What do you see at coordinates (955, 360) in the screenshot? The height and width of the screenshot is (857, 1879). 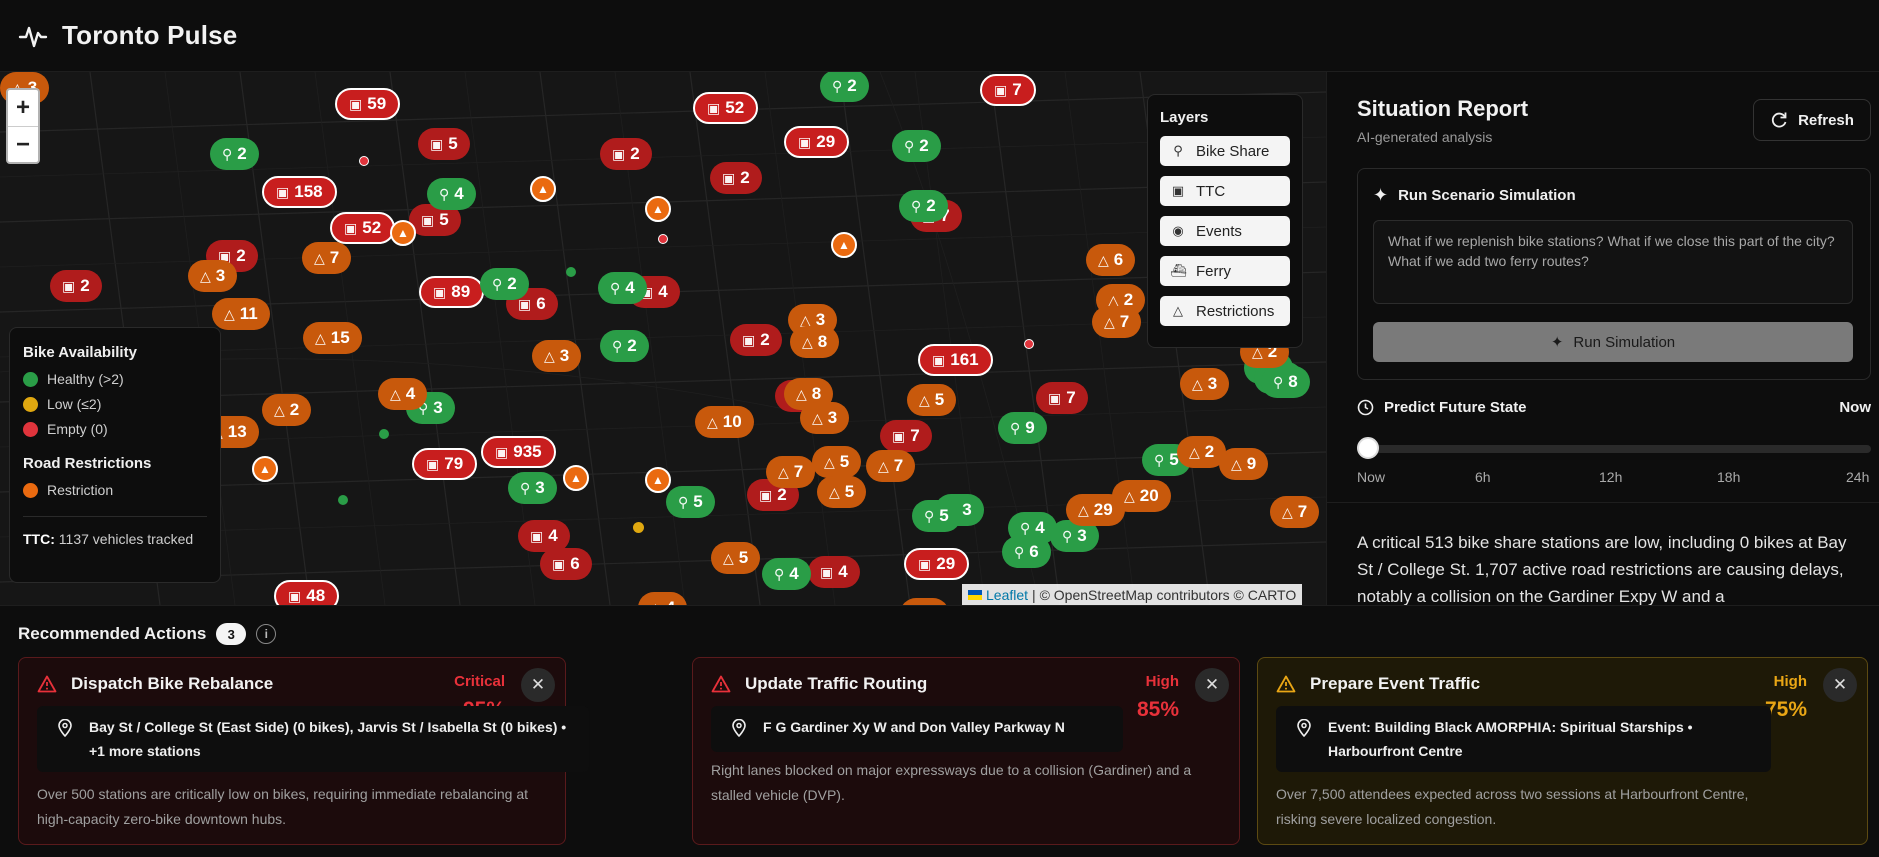 I see `ttc-cluster-marker: ▣ 161` at bounding box center [955, 360].